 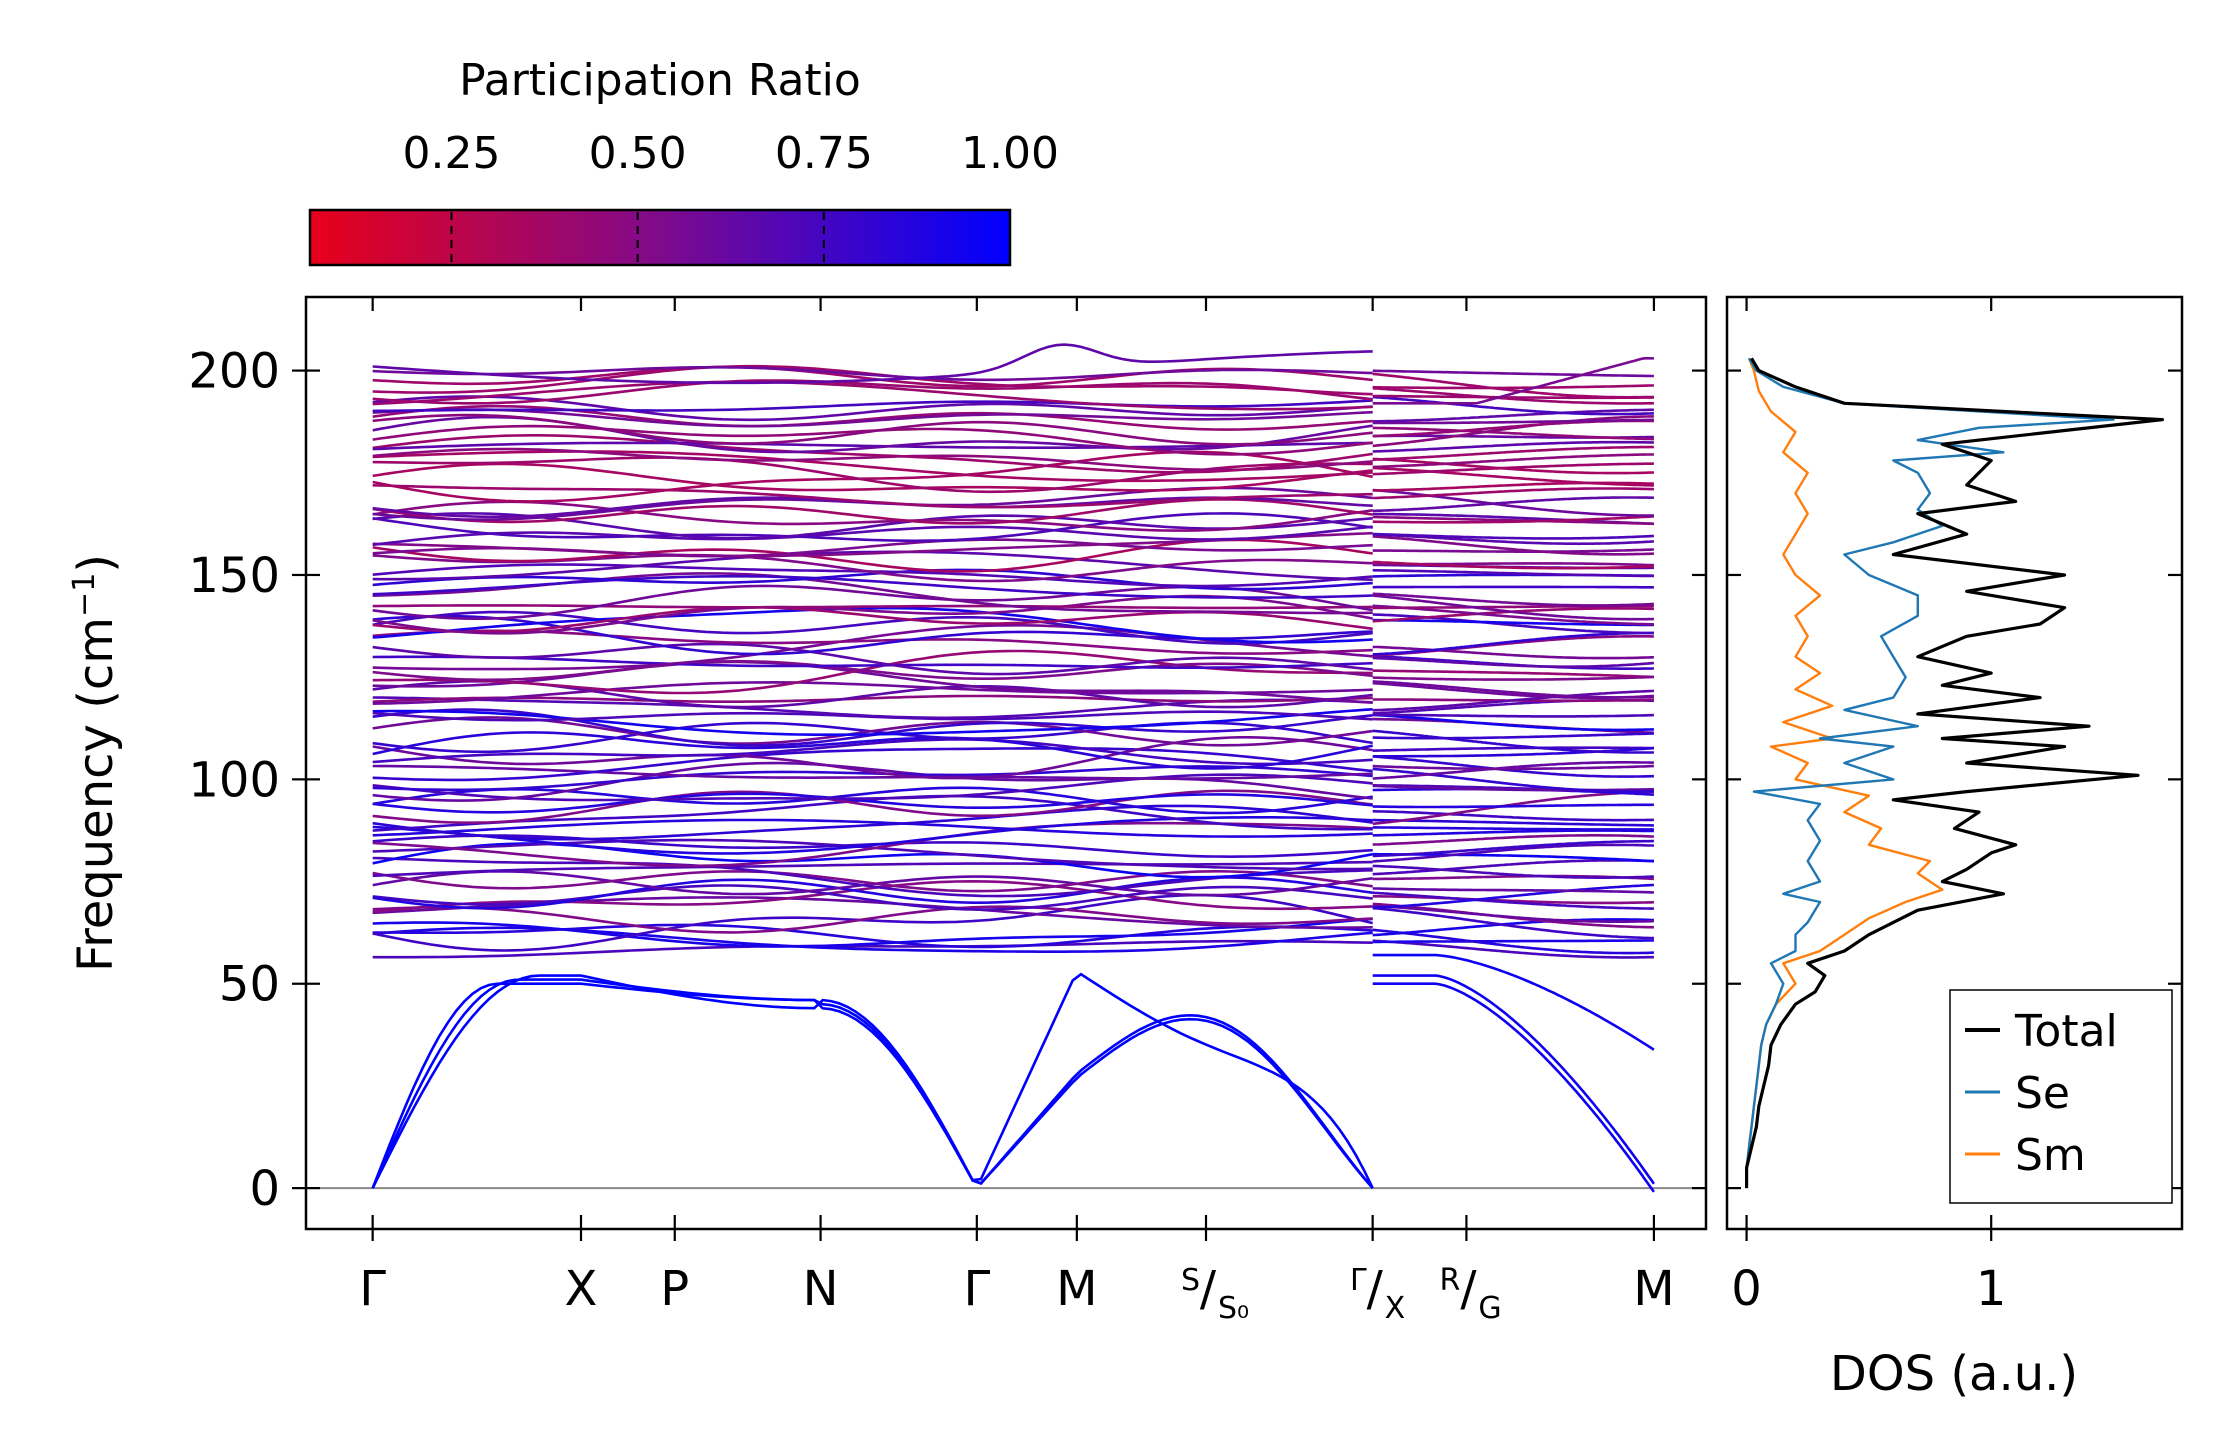 What do you see at coordinates (1190, 1280) in the screenshot?
I see `kpoint-label-main: S` at bounding box center [1190, 1280].